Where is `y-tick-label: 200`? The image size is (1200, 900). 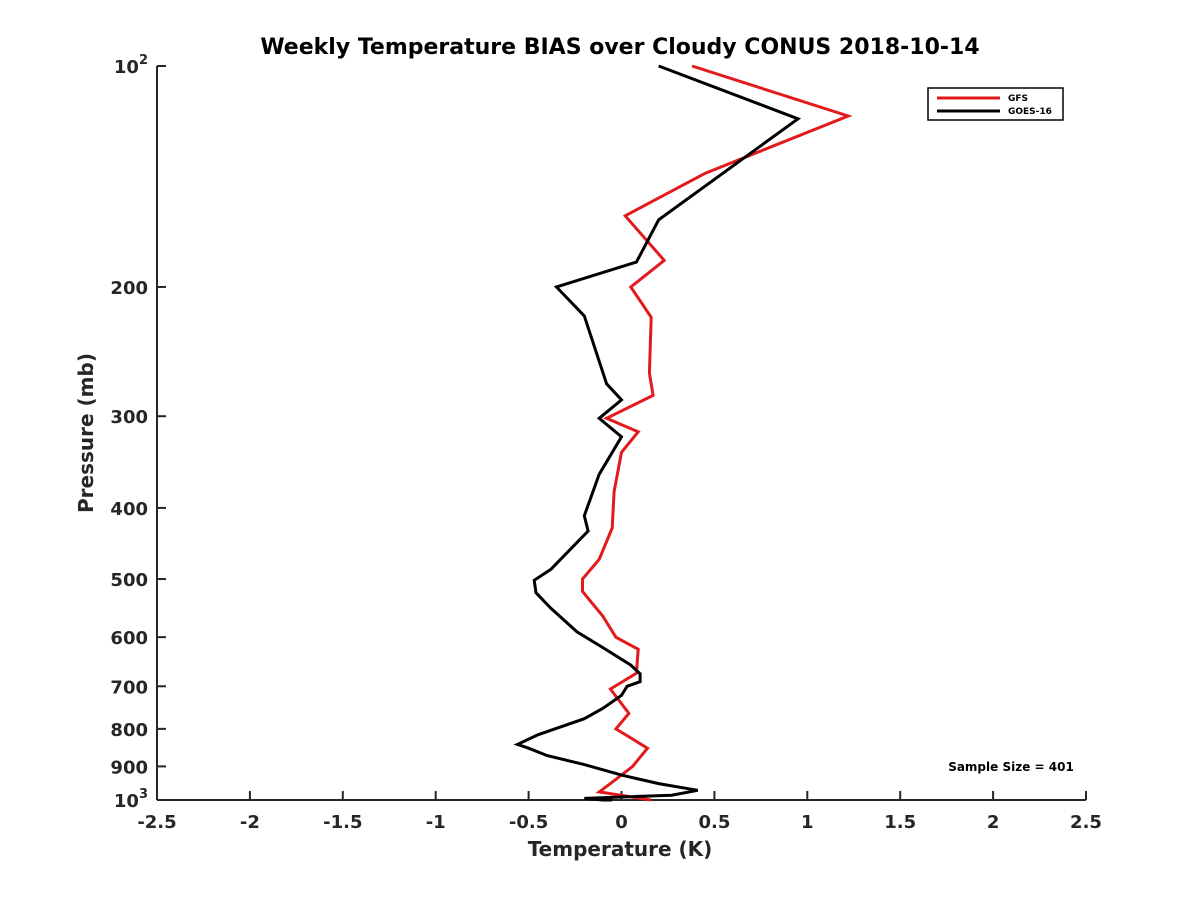 y-tick-label: 200 is located at coordinates (129, 288).